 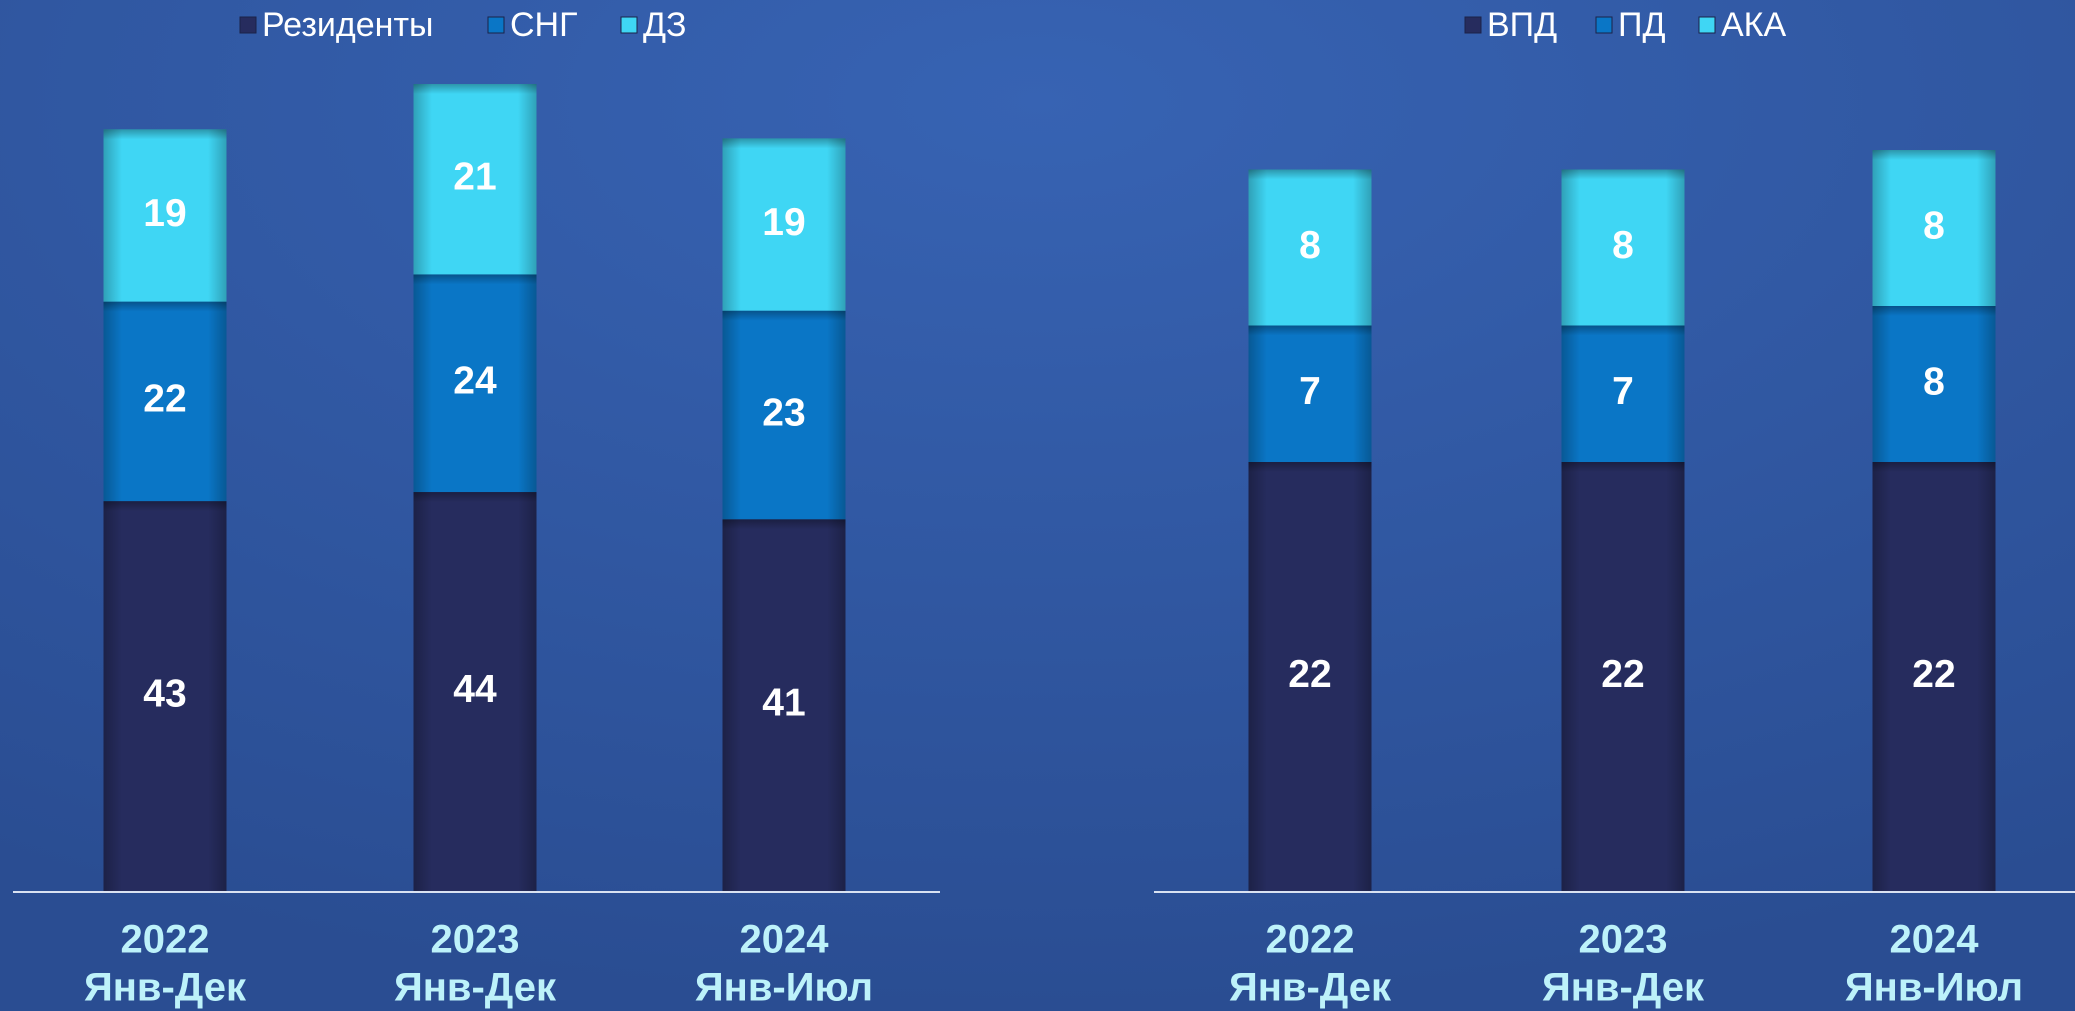 What do you see at coordinates (347, 25) in the screenshot?
I see `legend-label: Резиденты` at bounding box center [347, 25].